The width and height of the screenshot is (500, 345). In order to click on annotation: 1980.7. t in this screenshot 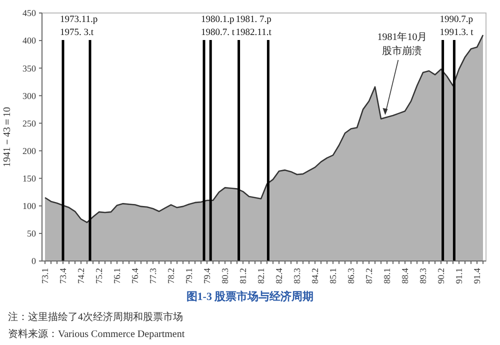, I will do `click(218, 33)`.